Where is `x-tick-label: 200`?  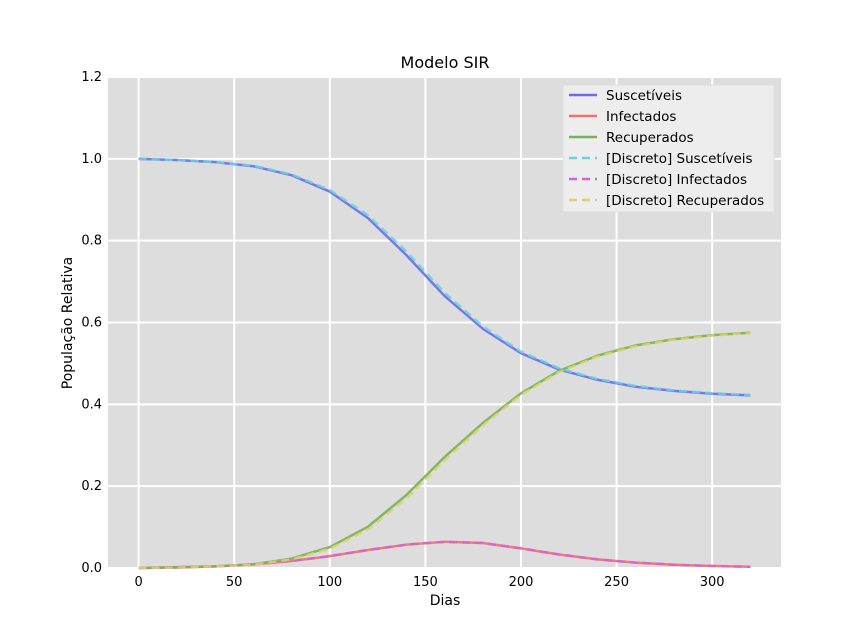
x-tick-label: 200 is located at coordinates (521, 582).